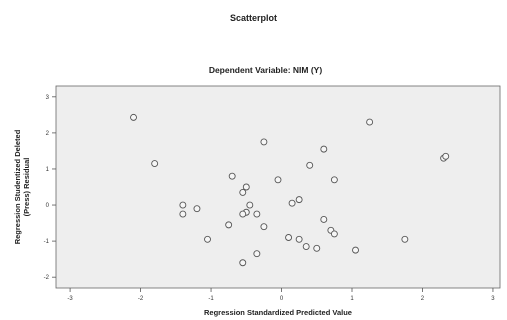 This screenshot has height=320, width=507. I want to click on x-axis-label: Regression Standardized Predicted Value, so click(278, 312).